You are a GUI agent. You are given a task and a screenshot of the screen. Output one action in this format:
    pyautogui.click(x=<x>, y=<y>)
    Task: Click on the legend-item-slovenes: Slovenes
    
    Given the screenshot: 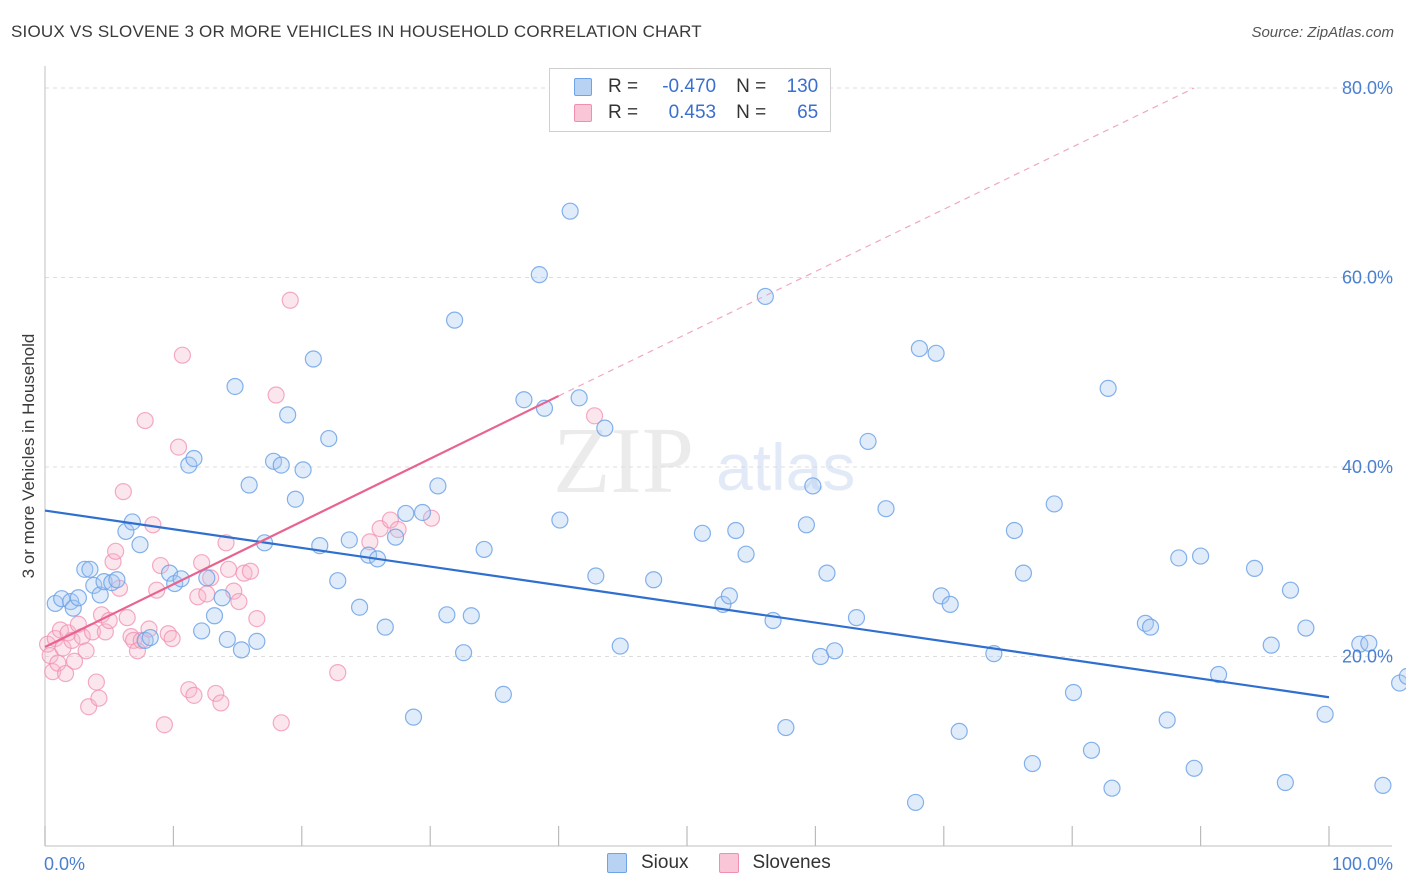 What is the action you would take?
    pyautogui.click(x=774, y=863)
    